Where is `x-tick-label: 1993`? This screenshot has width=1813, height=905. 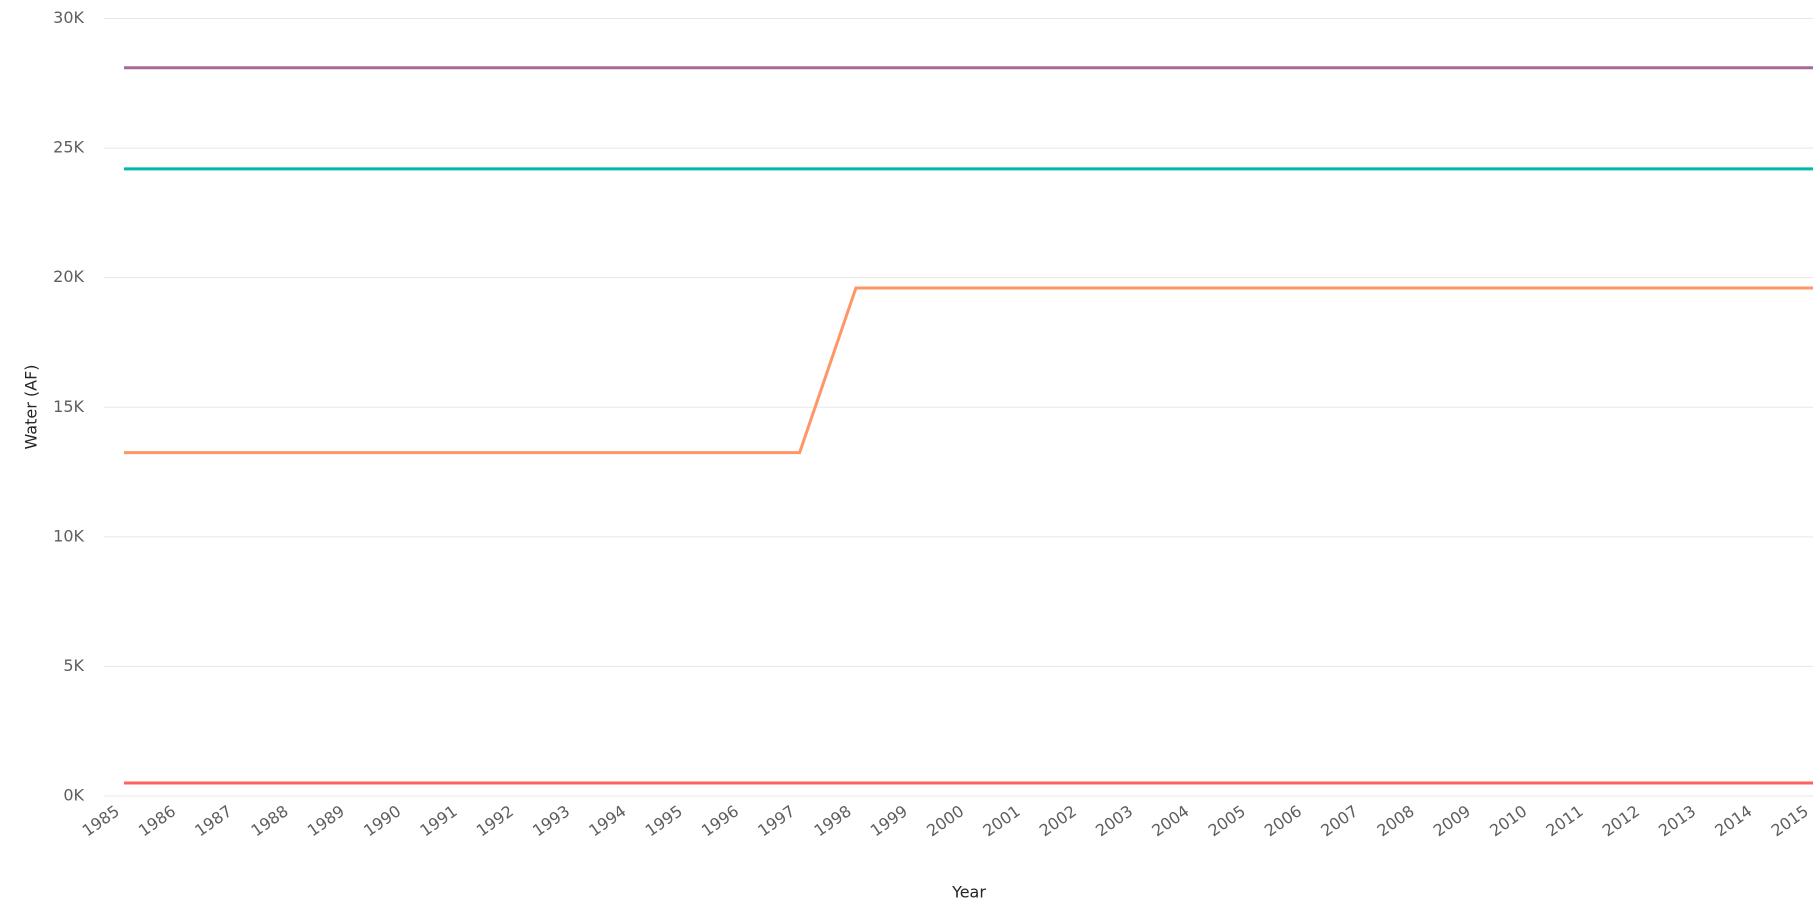 x-tick-label: 1993 is located at coordinates (551, 820).